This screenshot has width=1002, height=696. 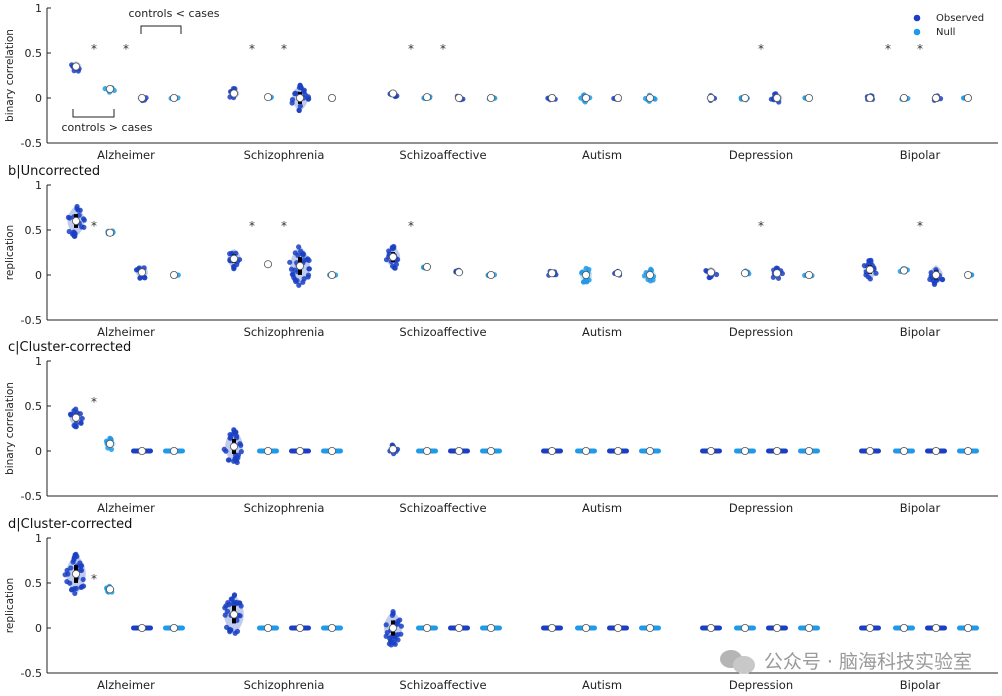 What do you see at coordinates (140, 70) in the screenshot?
I see `annotations: controls < cases controls > cases` at bounding box center [140, 70].